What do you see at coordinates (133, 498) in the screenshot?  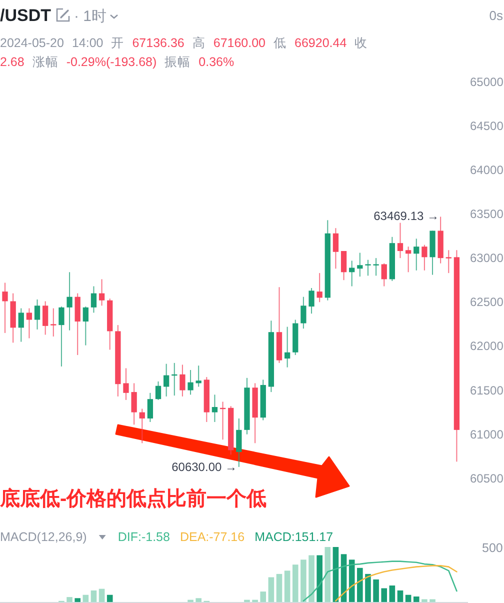 I see `text: 底底低-价格的低点比前一个低` at bounding box center [133, 498].